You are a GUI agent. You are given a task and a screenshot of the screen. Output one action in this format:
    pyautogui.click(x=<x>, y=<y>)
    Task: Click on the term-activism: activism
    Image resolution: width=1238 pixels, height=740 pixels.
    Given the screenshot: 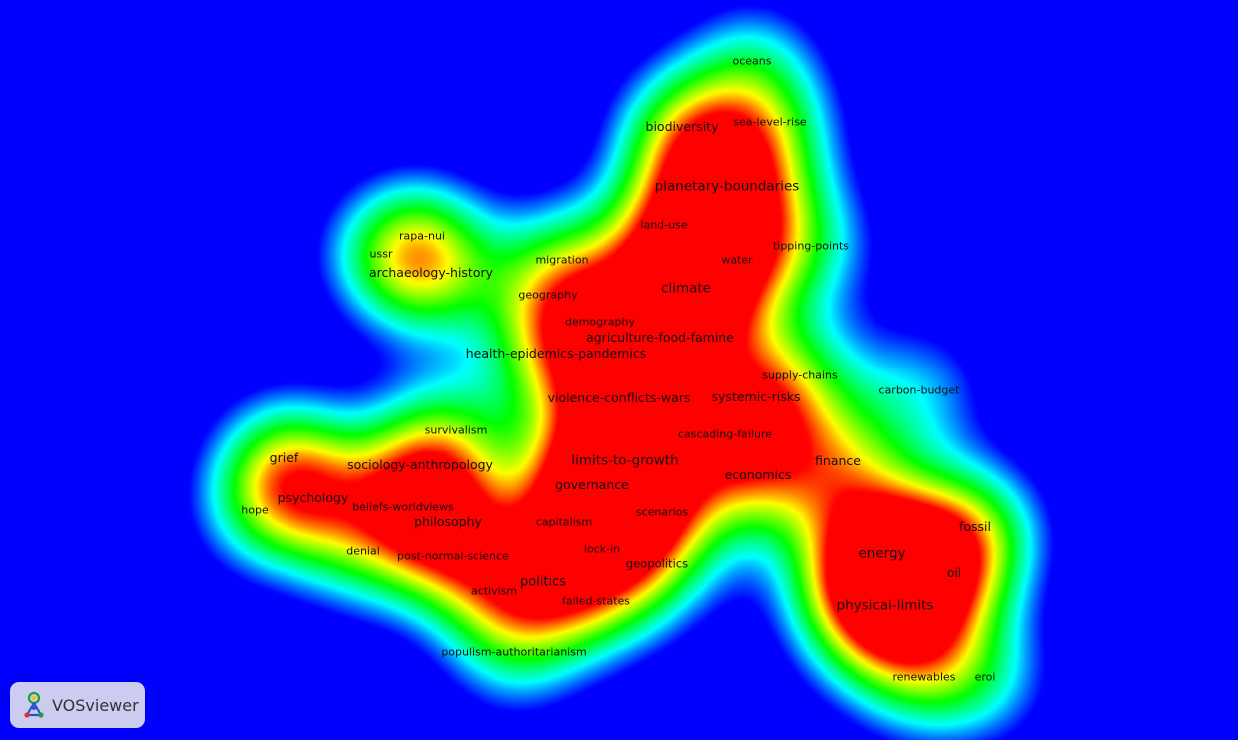 What is the action you would take?
    pyautogui.click(x=494, y=591)
    